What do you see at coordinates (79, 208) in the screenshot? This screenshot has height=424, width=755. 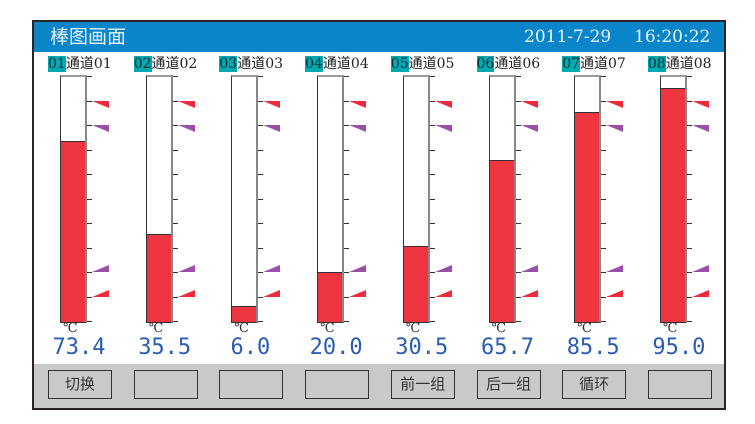 I see `channel-01: 01通道01 ℃ 73.4` at bounding box center [79, 208].